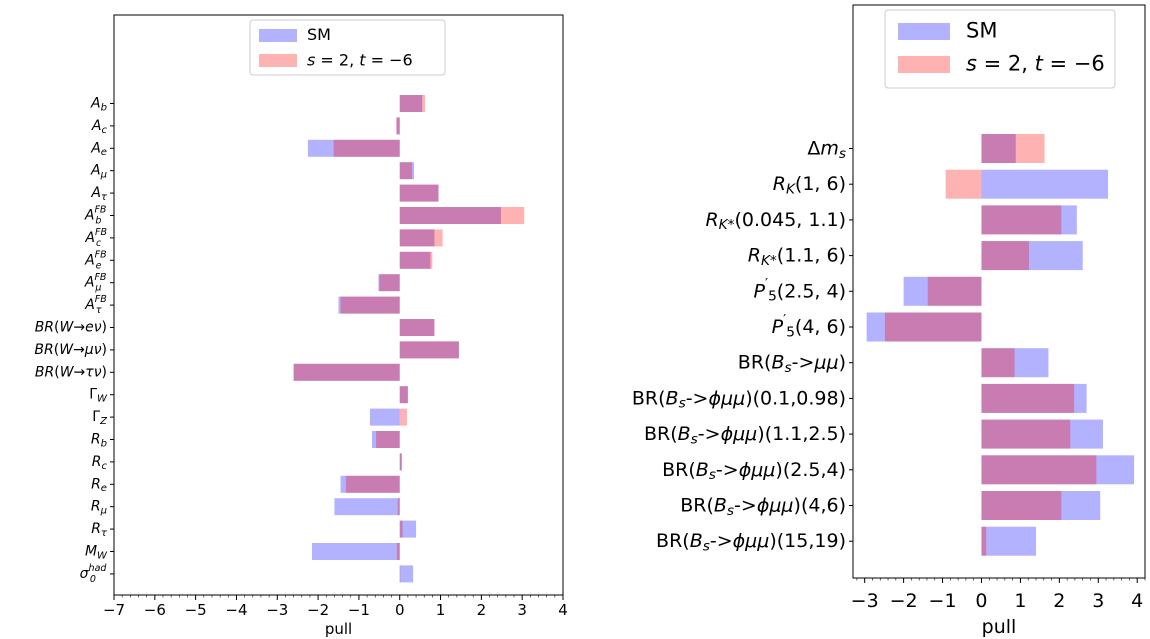  Describe the element at coordinates (981, 601) in the screenshot. I see `x-tick-label: 0` at that location.